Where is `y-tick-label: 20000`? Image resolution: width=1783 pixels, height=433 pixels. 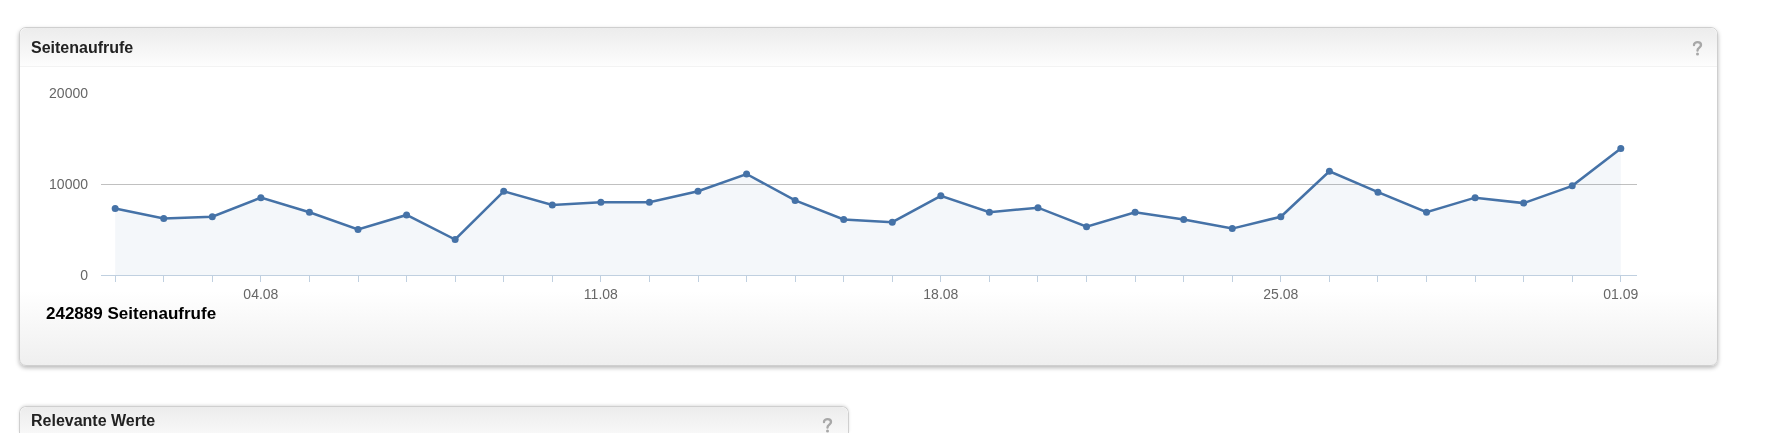
y-tick-label: 20000 is located at coordinates (69, 92).